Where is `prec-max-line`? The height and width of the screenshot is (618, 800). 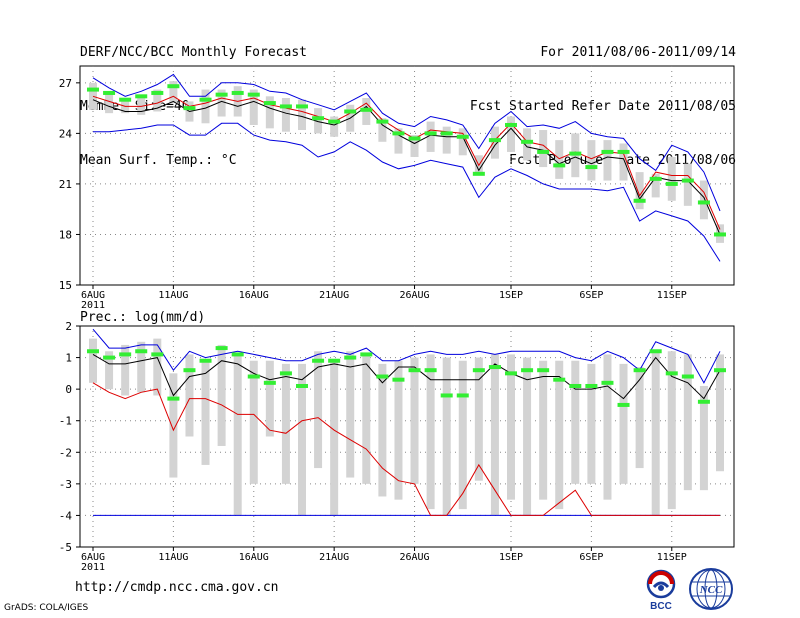 prec-max-line is located at coordinates (406, 356).